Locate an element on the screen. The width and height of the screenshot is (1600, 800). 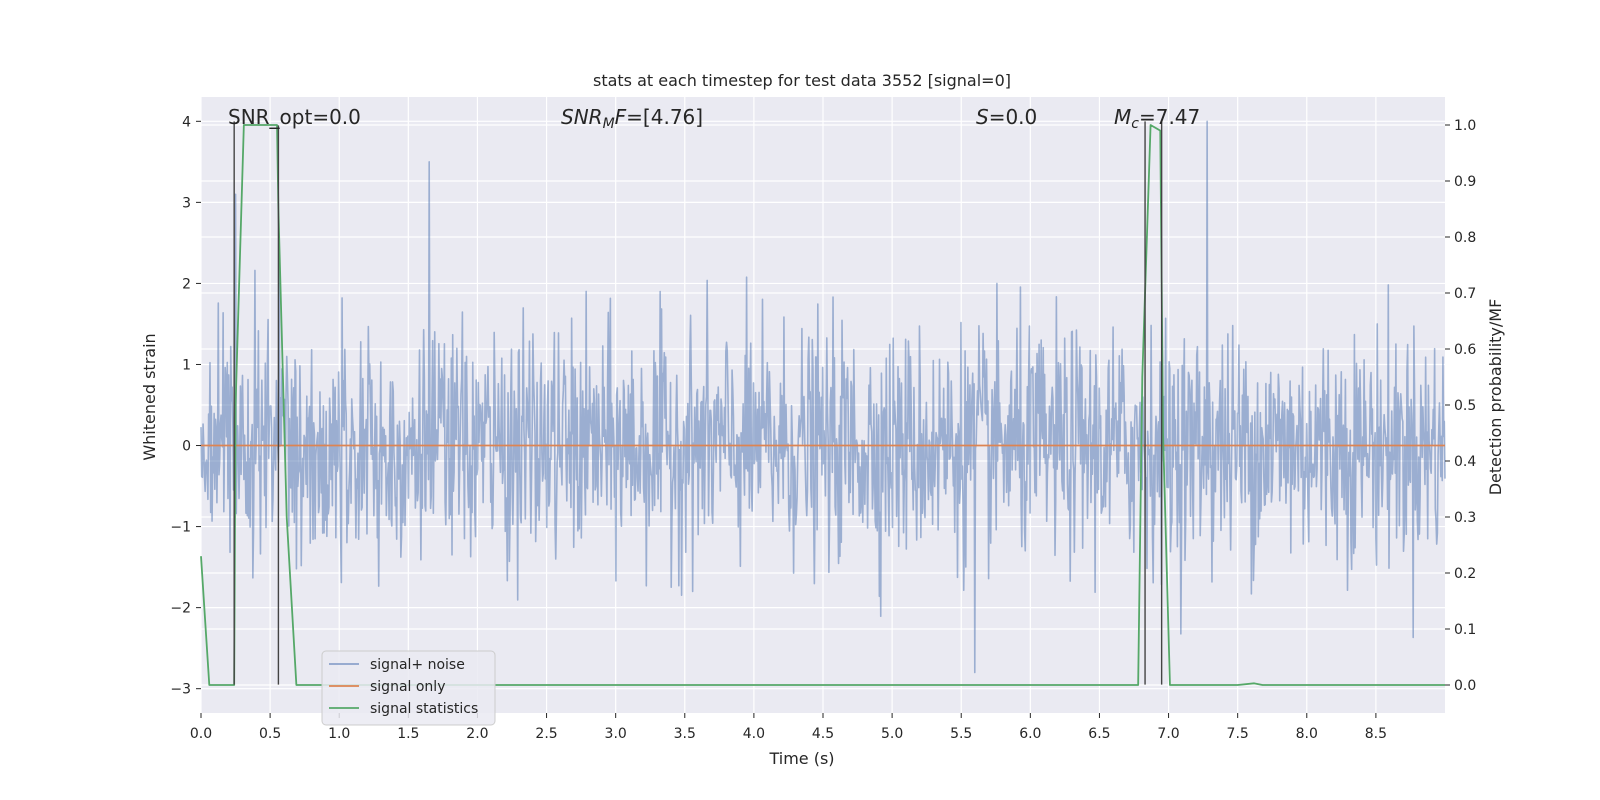
y-right-tick-label: 0.3 is located at coordinates (1465, 518).